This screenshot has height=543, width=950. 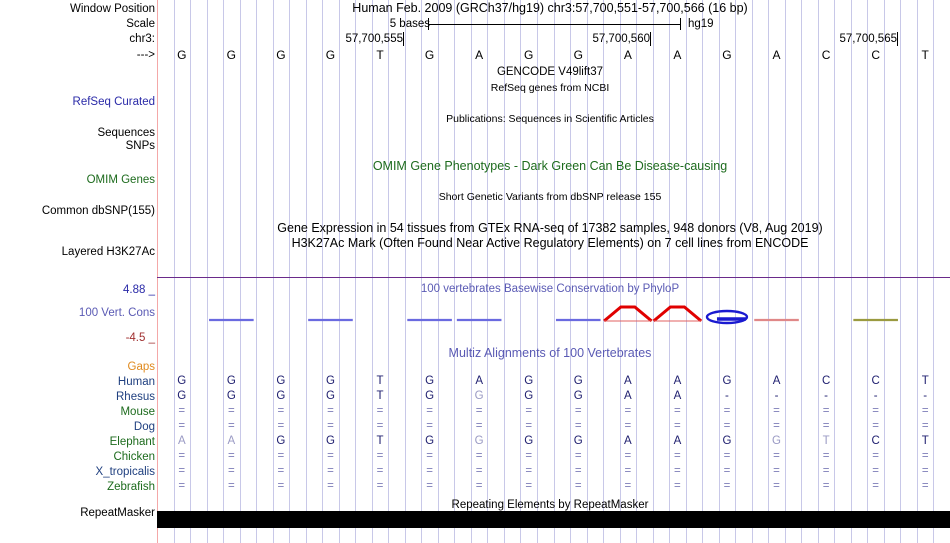 What do you see at coordinates (125, 472) in the screenshot?
I see `species-label-x_tropicalis: X_tropicalis` at bounding box center [125, 472].